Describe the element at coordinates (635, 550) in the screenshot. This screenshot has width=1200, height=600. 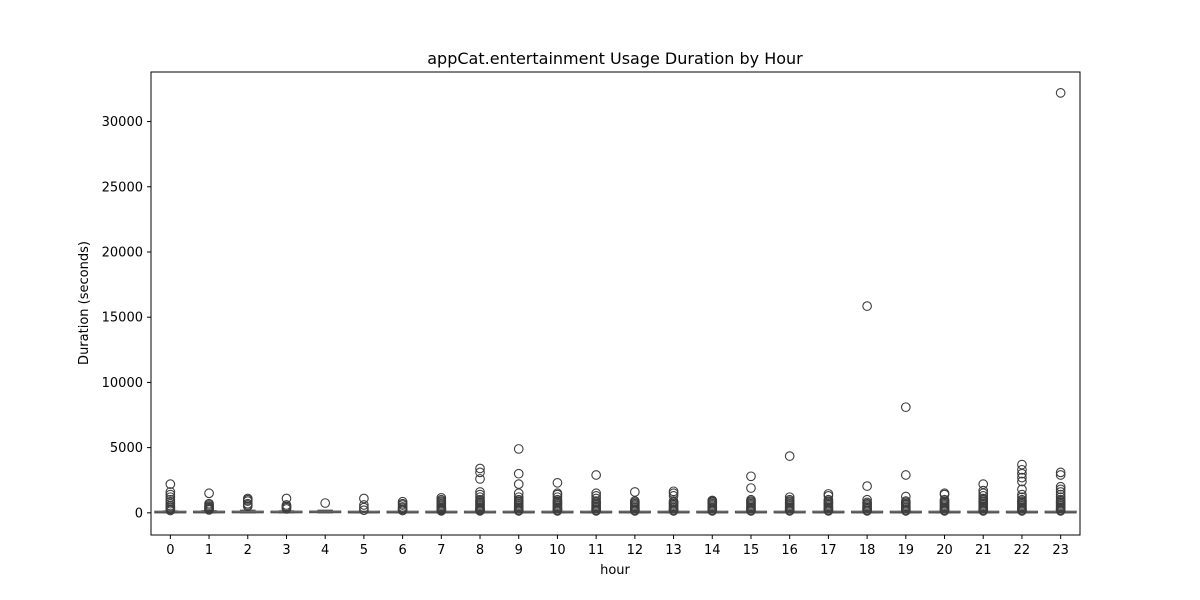
I see `x-tick-label: 12` at that location.